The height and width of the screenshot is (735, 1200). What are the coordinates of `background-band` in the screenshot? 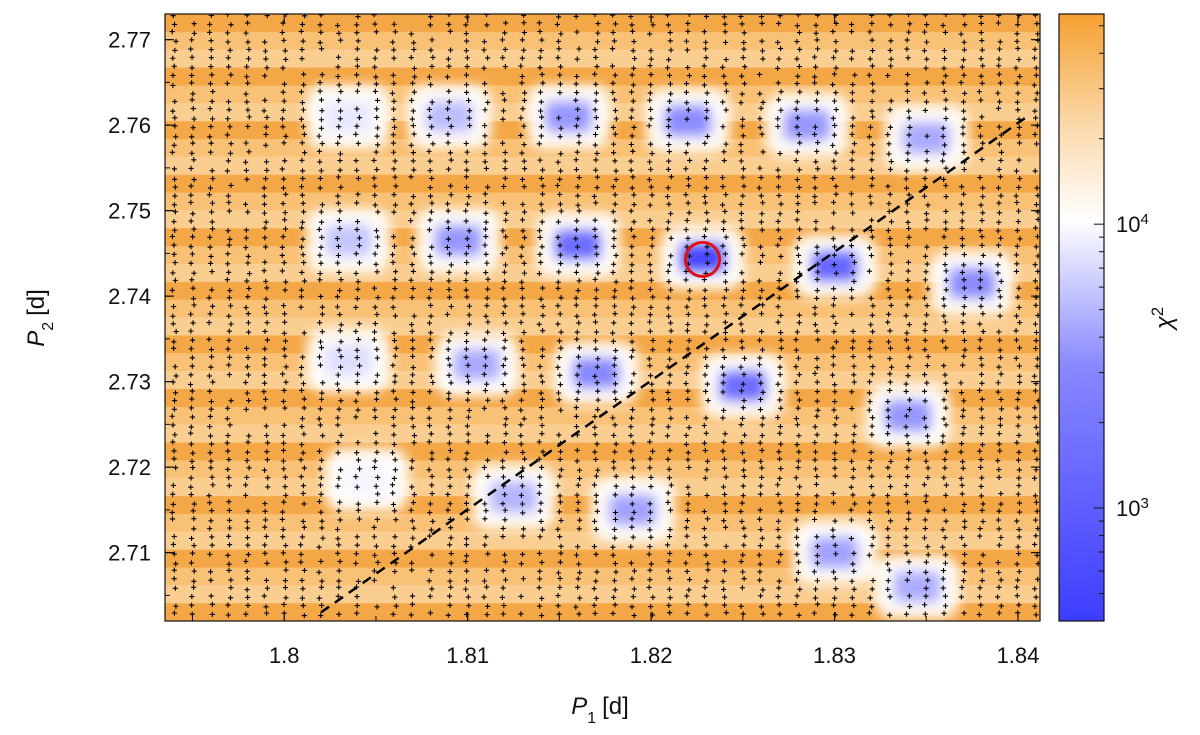 It's located at (602, 23).